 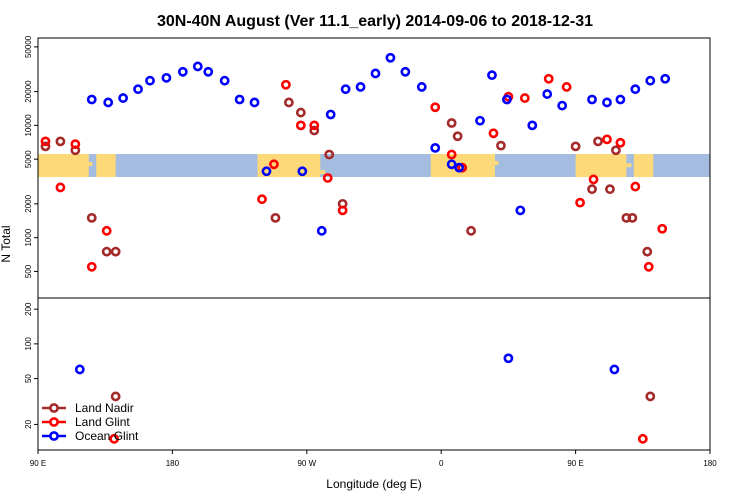 I want to click on x-axis-label: Longitude (deg E), so click(x=373, y=484).